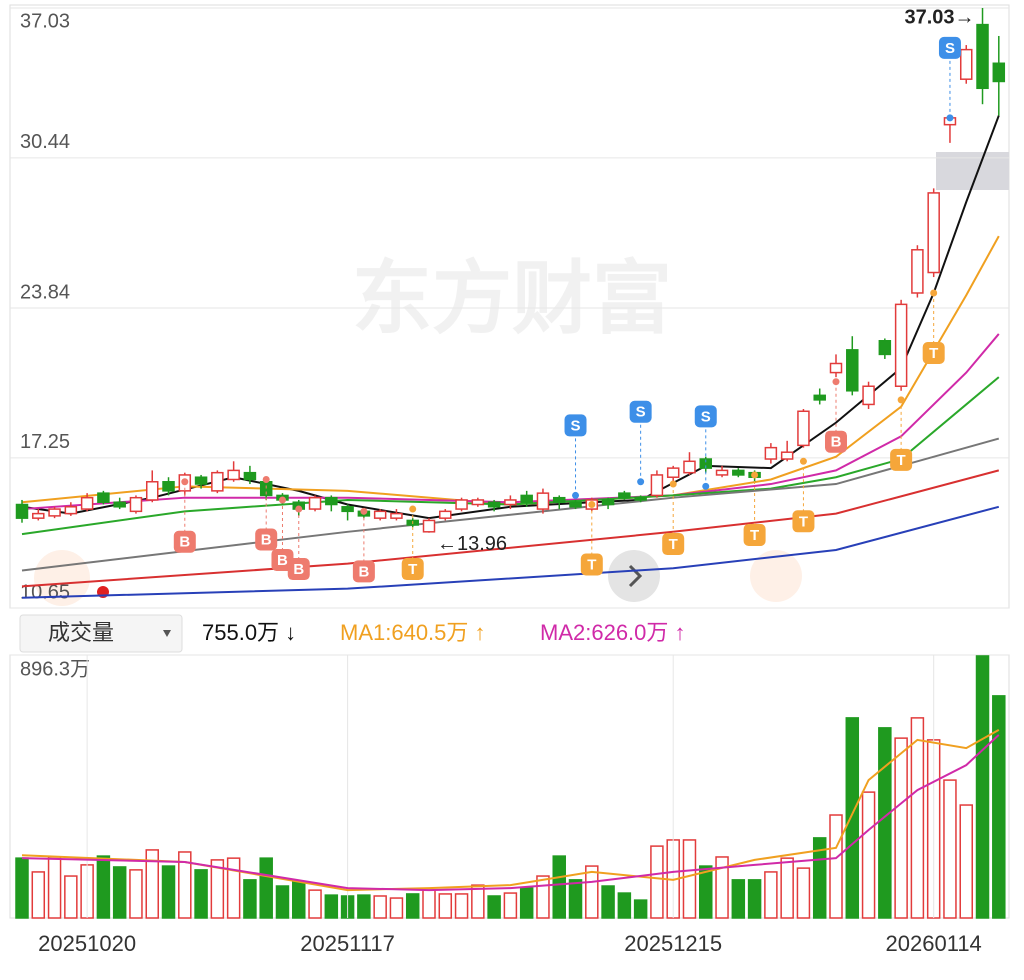 This screenshot has height=980, width=1024. I want to click on watermark: 东方财富, so click(512, 298).